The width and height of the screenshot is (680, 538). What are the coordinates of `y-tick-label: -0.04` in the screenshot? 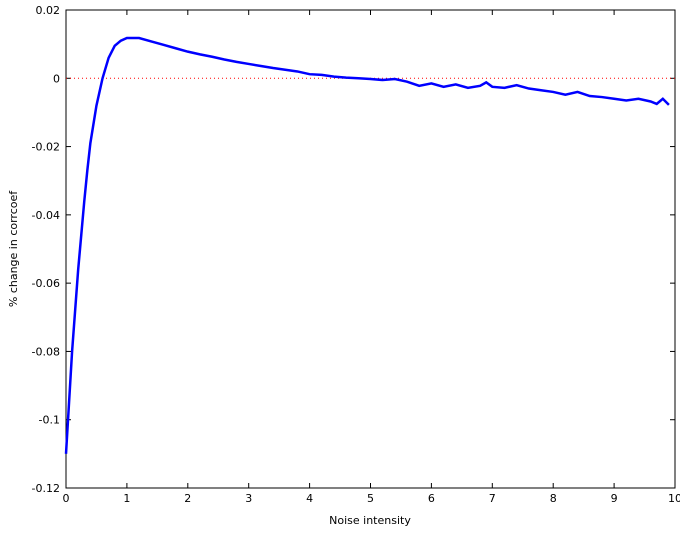 It's located at (46, 215).